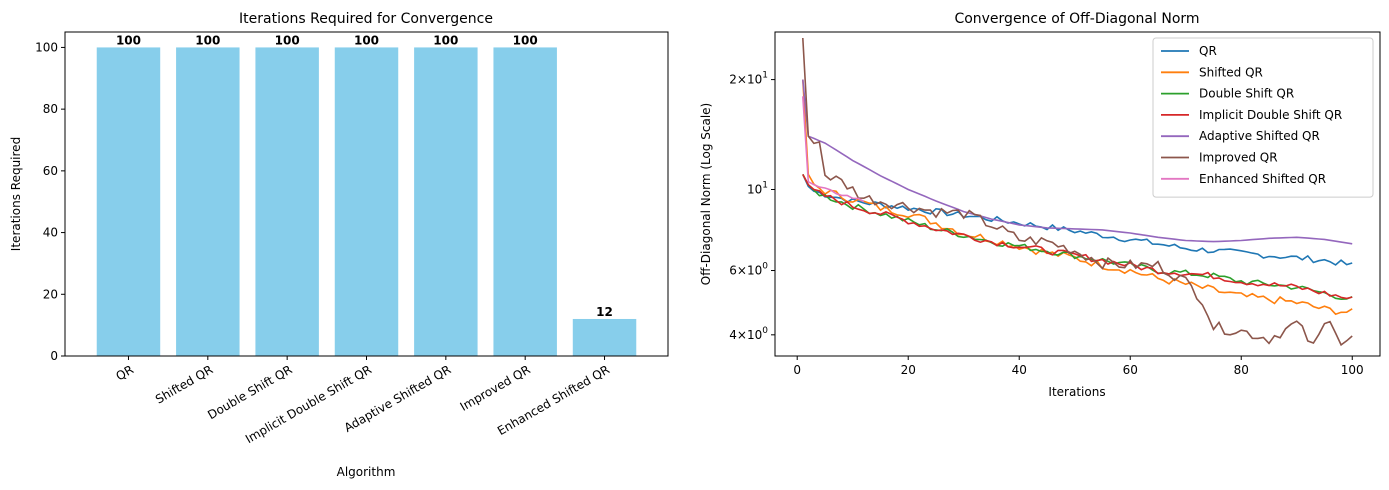  I want to click on data-label-implicit-double-shift-qr: 100, so click(366, 40).